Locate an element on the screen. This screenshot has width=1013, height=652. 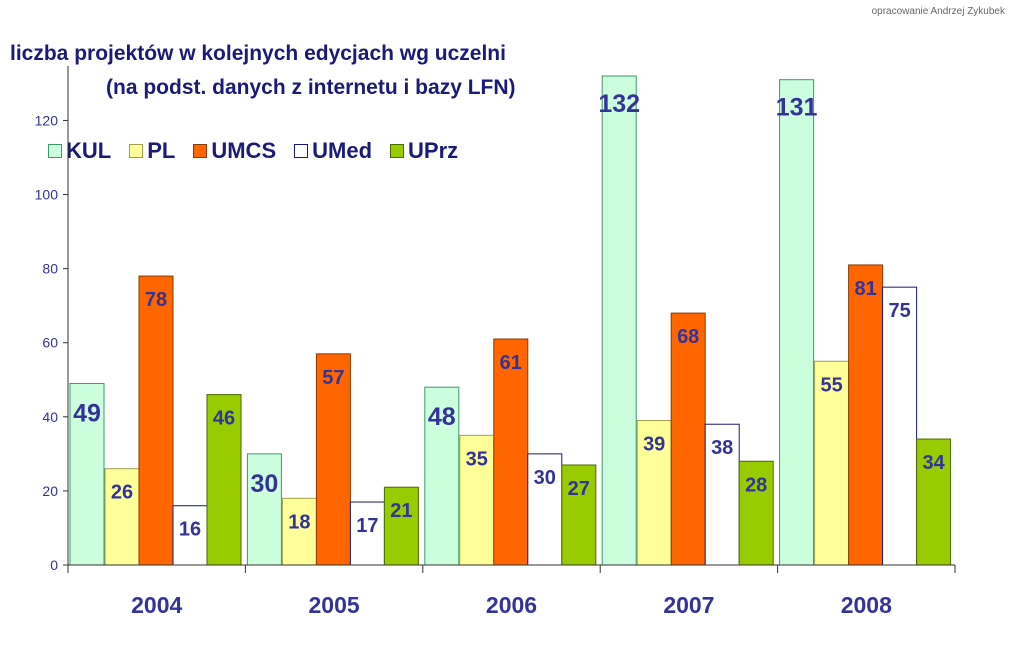
bar-uprz-2008 is located at coordinates (934, 502).